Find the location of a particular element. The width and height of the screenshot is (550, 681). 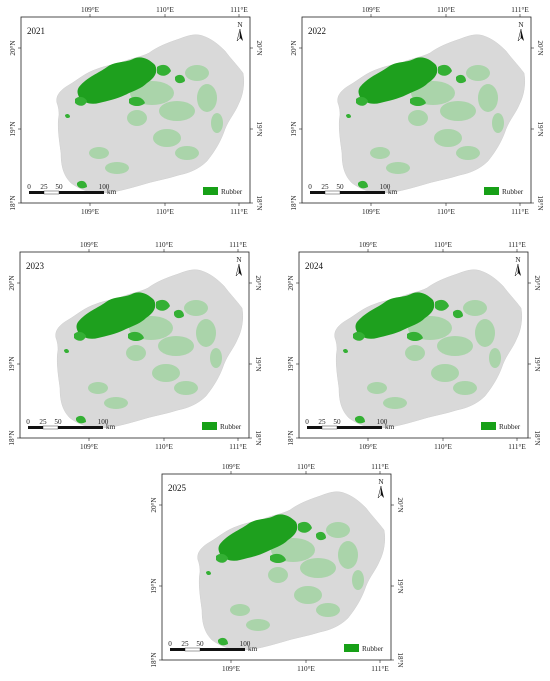

panel-year-label: 2025 is located at coordinates (177, 488).